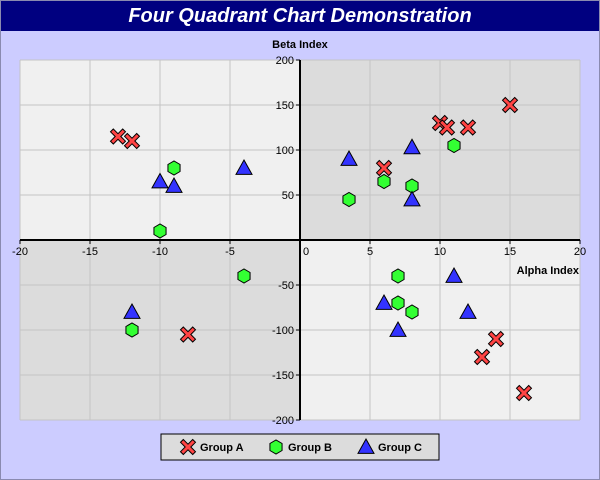 The width and height of the screenshot is (600, 480). Describe the element at coordinates (222, 448) in the screenshot. I see `legend-label: Group A` at that location.